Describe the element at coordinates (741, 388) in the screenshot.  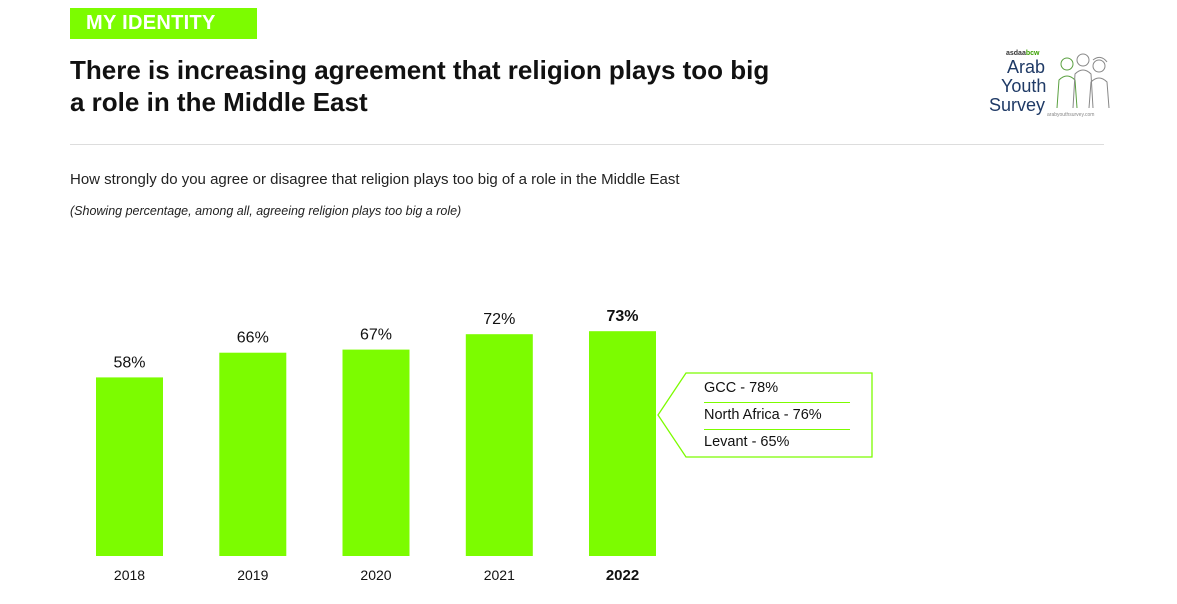
I see `callout-row-gcc: GCC - 78%` at that location.